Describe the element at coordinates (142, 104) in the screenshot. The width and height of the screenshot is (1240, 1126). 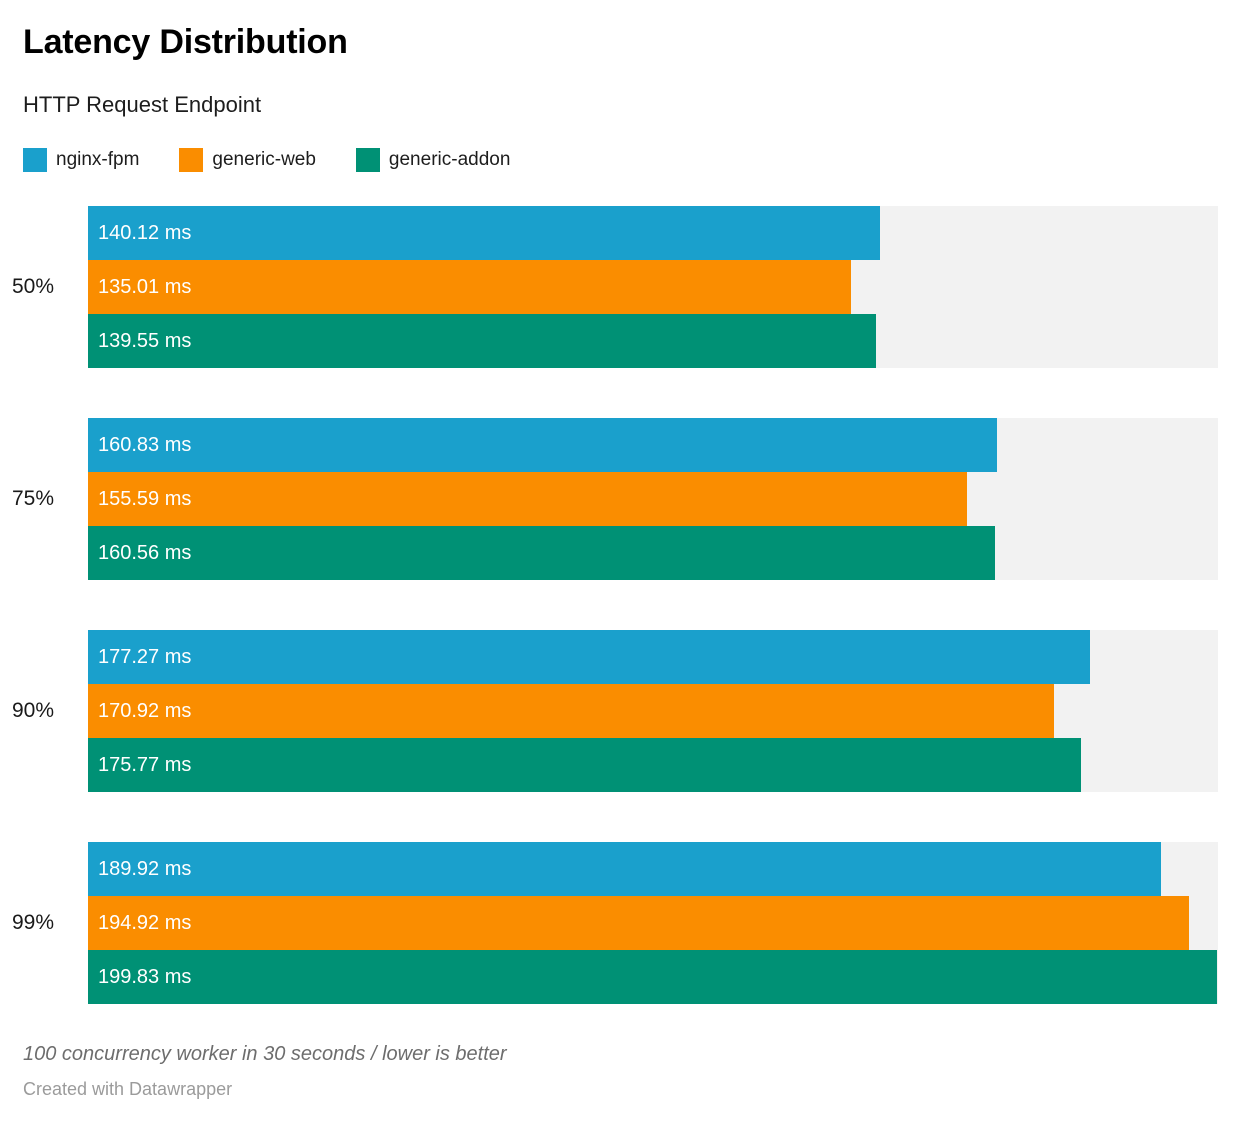
I see `page-subtitle: HTTP Request Endpoint` at that location.